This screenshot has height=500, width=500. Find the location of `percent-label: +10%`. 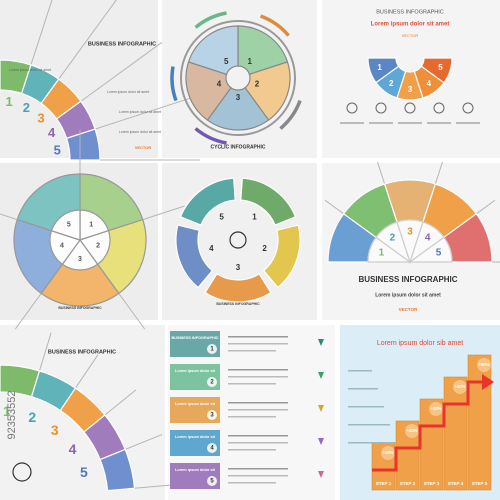

percent-label: +10% is located at coordinates (388, 452).